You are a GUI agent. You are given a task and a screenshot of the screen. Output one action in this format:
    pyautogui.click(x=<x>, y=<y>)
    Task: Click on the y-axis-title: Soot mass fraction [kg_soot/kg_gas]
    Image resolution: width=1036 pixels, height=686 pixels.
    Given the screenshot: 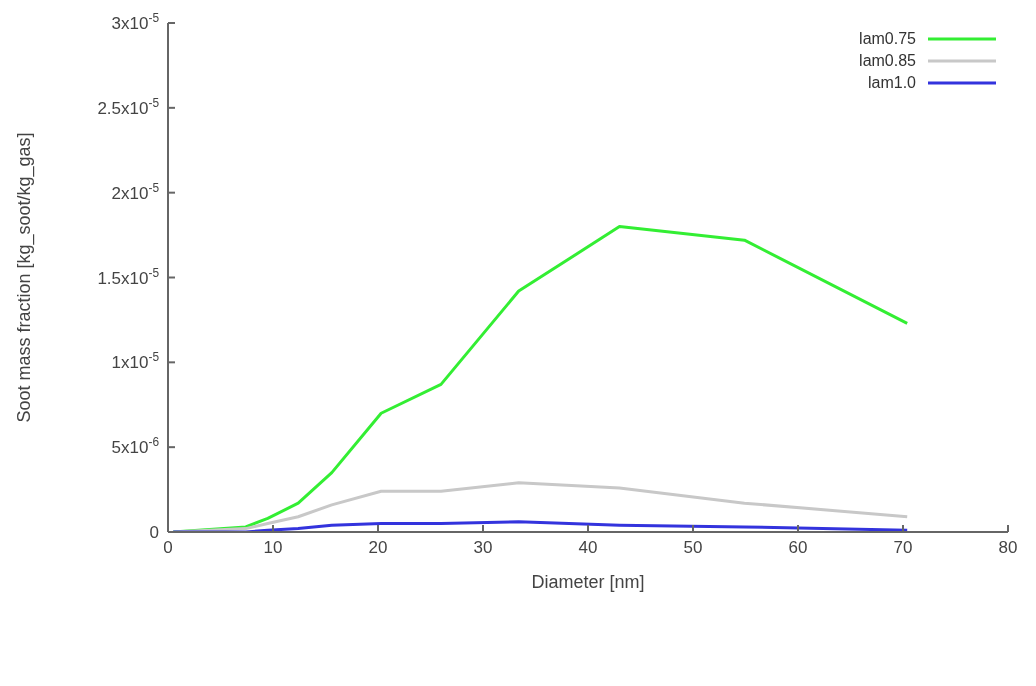 What is the action you would take?
    pyautogui.click(x=25, y=277)
    